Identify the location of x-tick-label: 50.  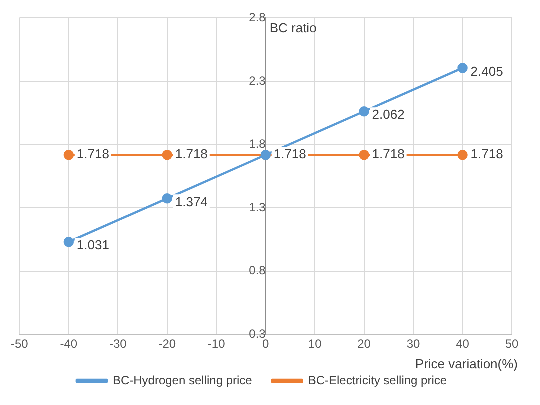
(512, 344).